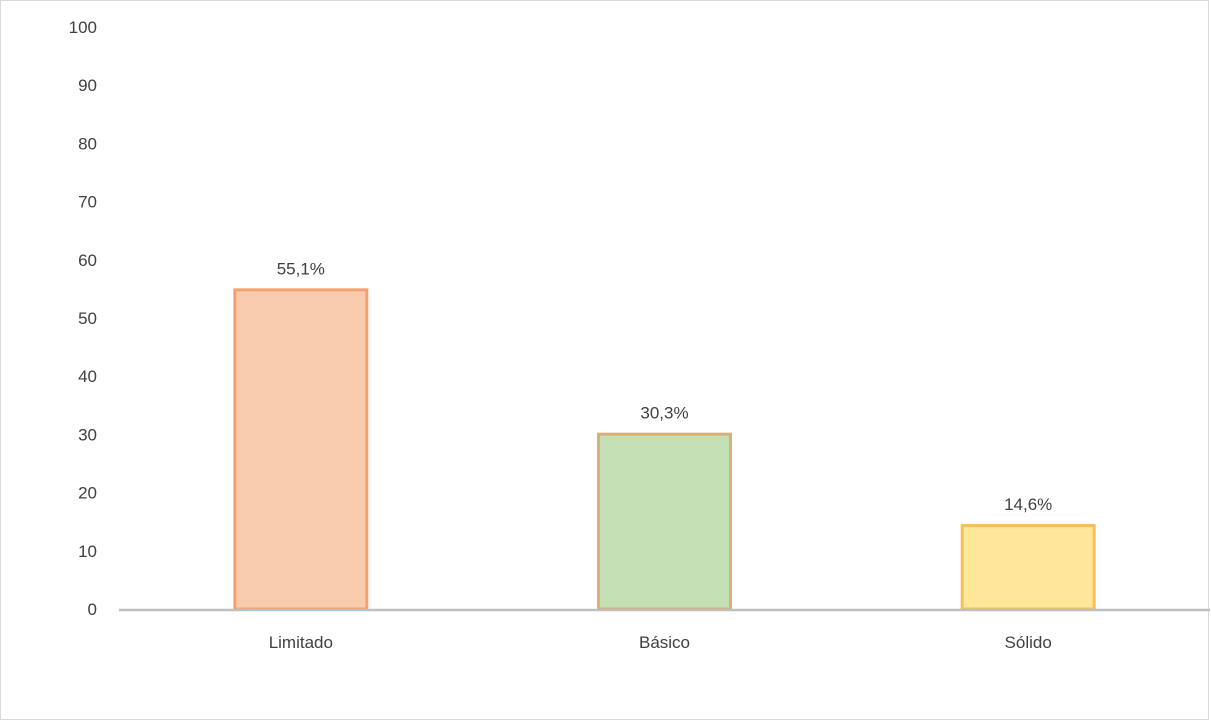 Image resolution: width=1211 pixels, height=726 pixels. What do you see at coordinates (87, 85) in the screenshot?
I see `y-tick-label: 90` at bounding box center [87, 85].